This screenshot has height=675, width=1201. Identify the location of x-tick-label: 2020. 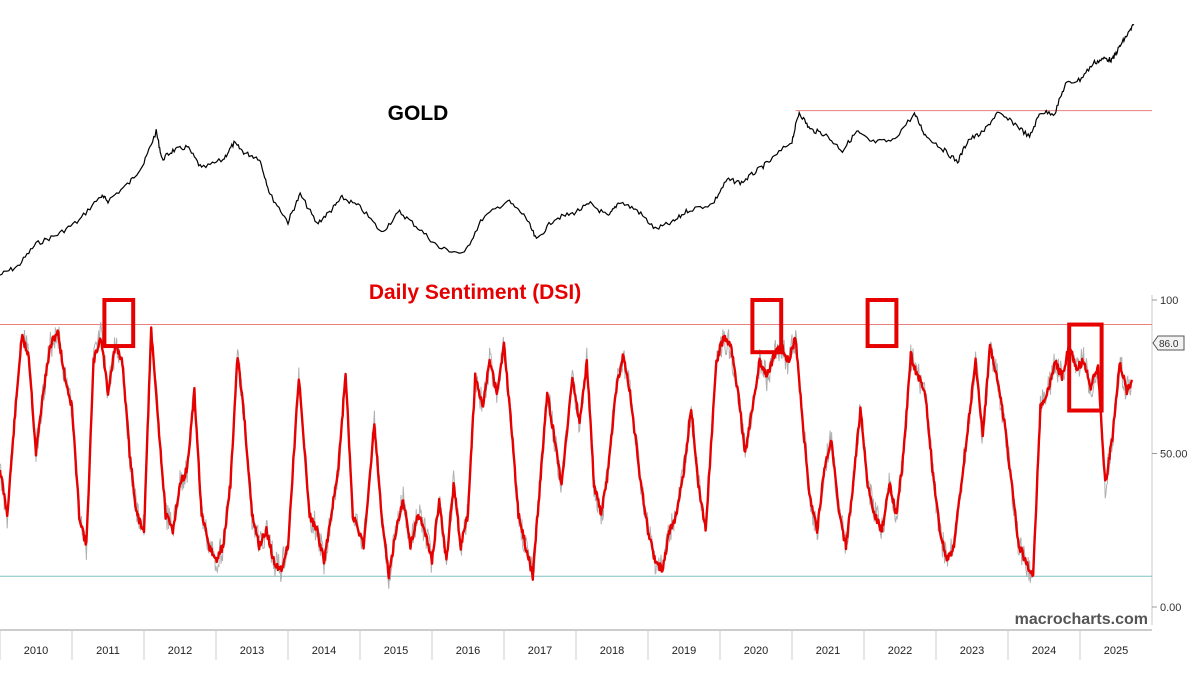
(756, 651).